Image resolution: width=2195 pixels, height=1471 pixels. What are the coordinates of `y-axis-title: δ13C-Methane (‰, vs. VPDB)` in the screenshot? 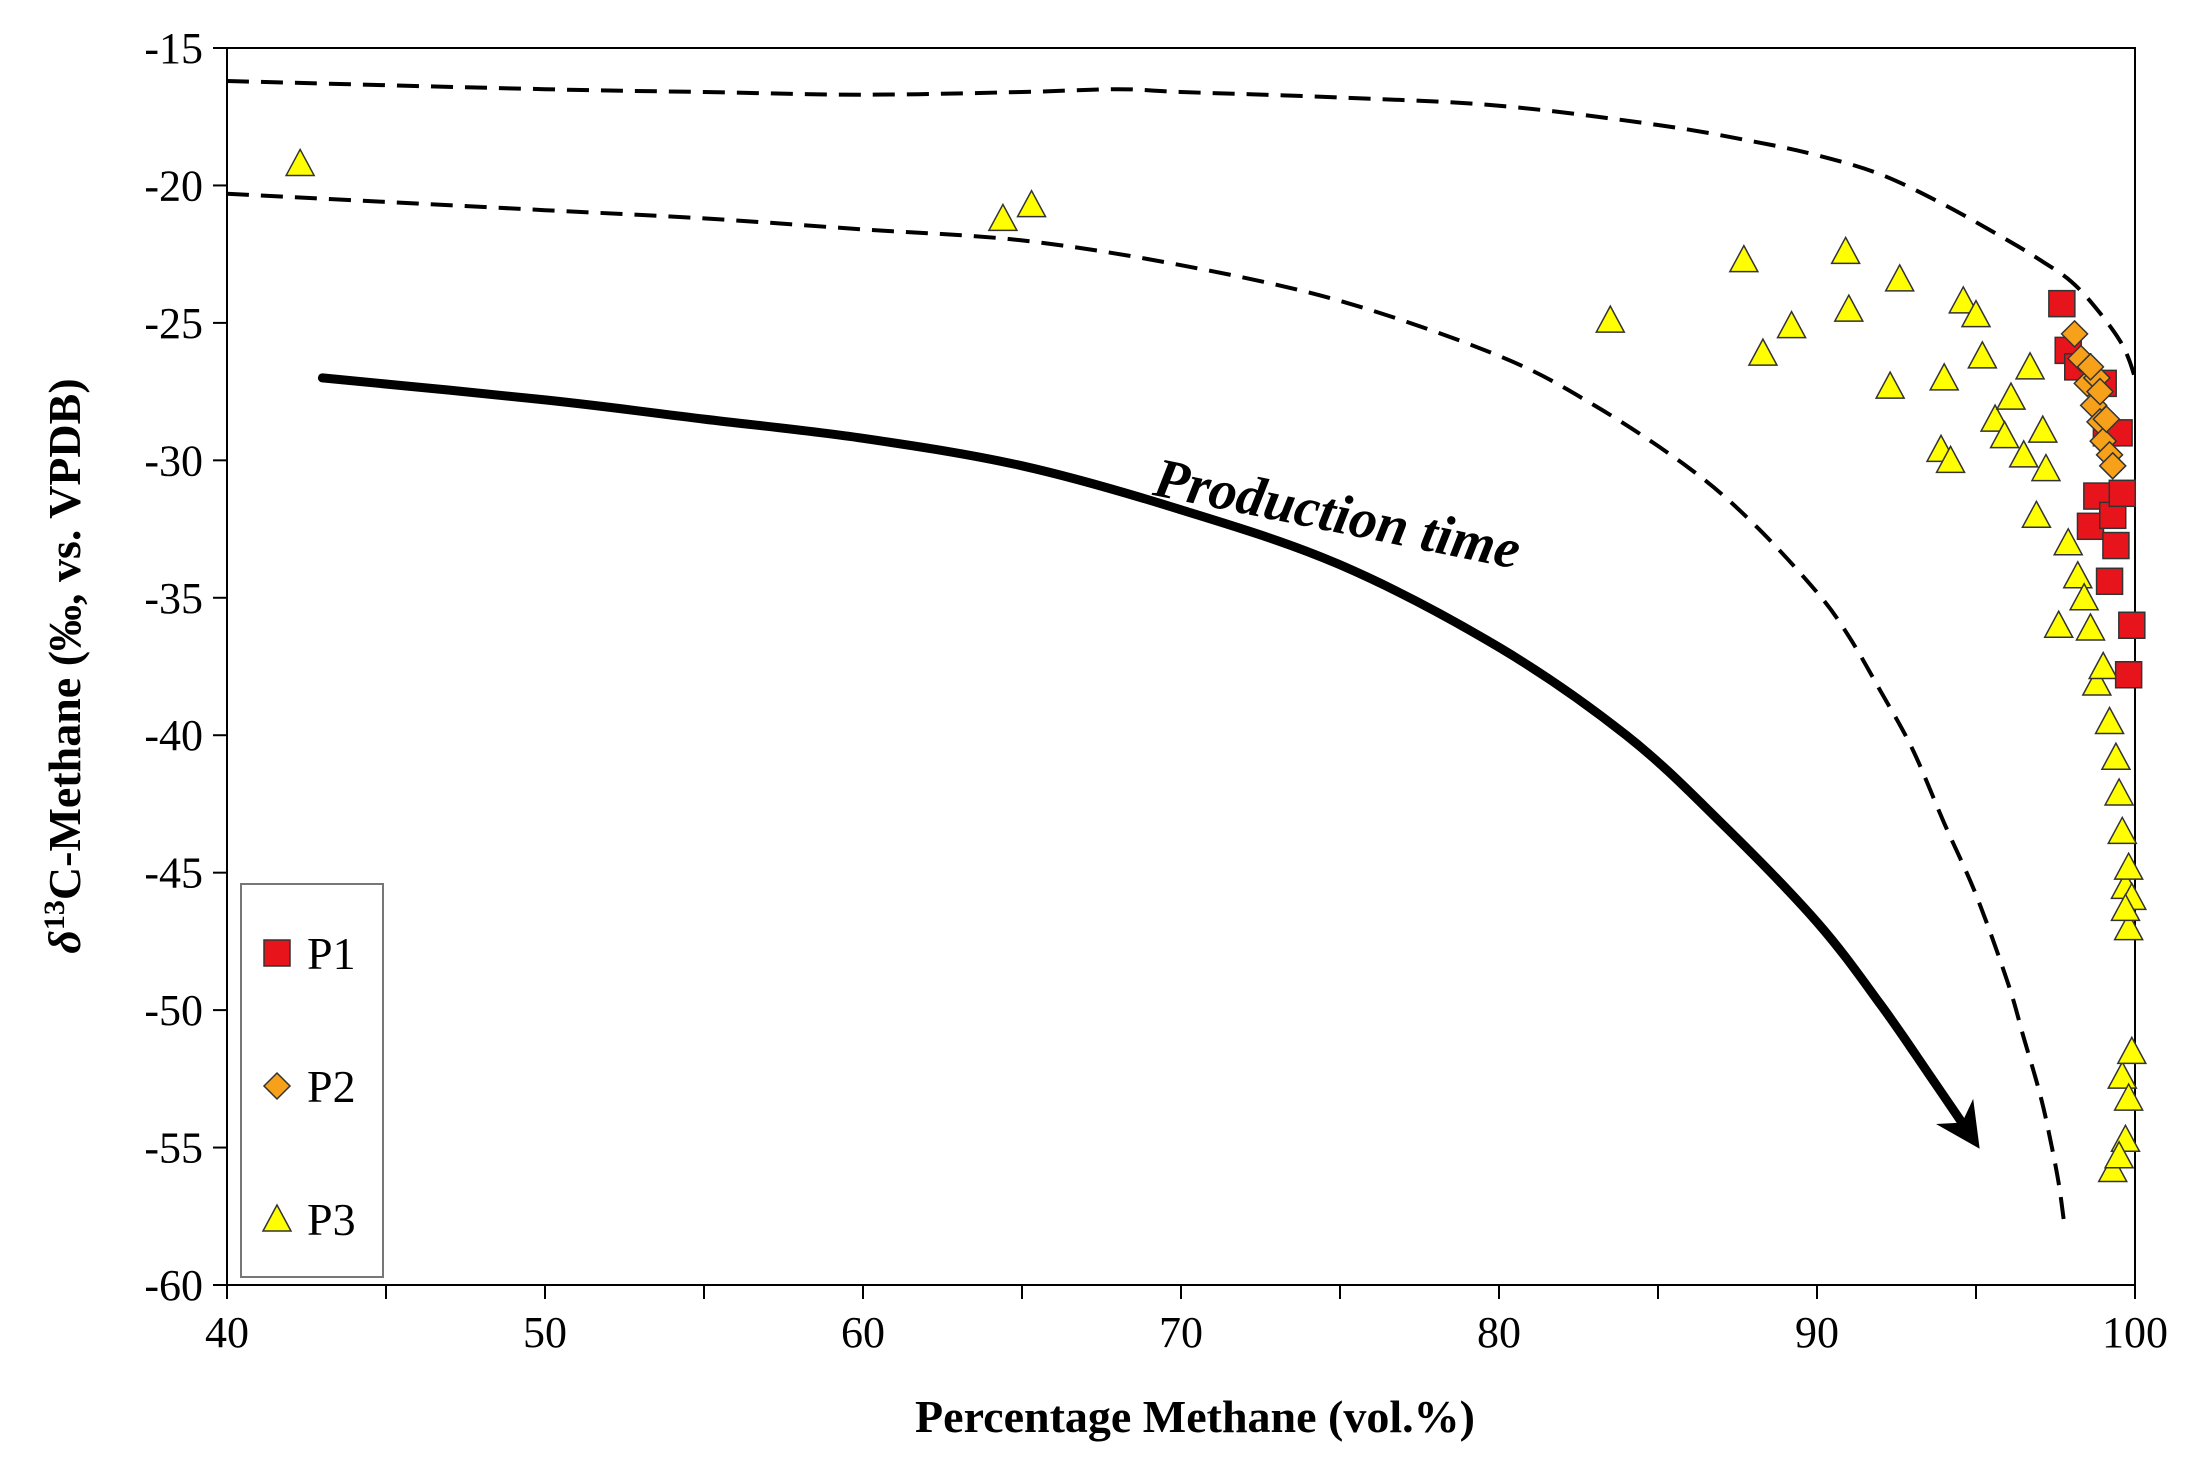 It's located at (64, 665).